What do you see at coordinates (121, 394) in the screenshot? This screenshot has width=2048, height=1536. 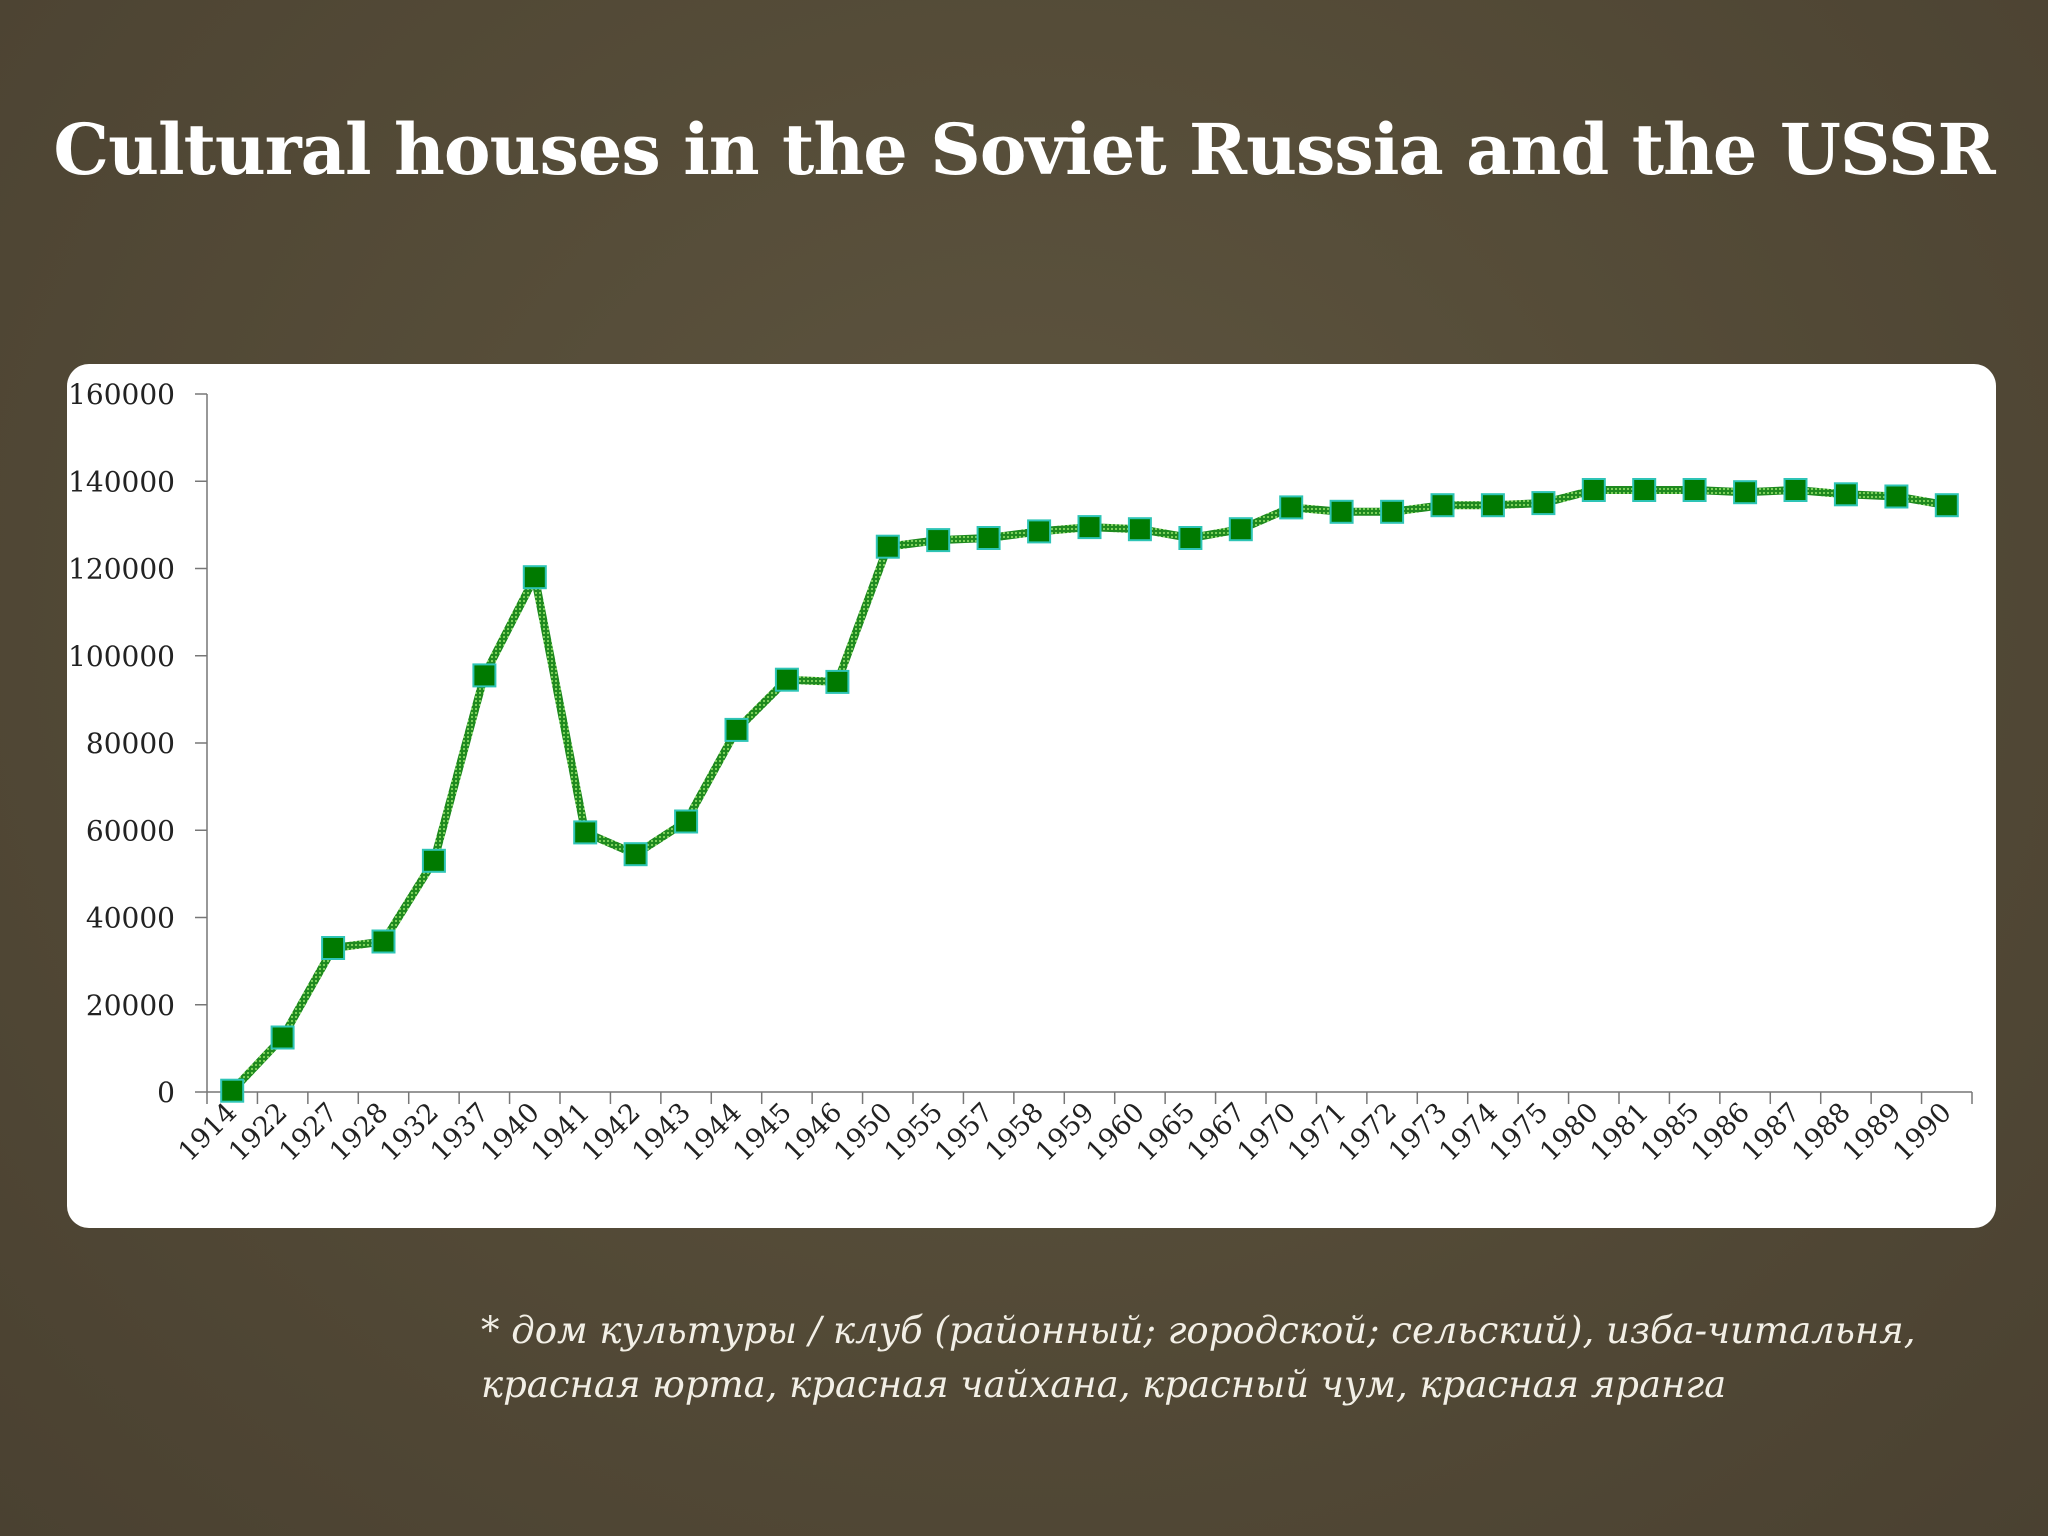 I see `y-tick-label: 160000` at bounding box center [121, 394].